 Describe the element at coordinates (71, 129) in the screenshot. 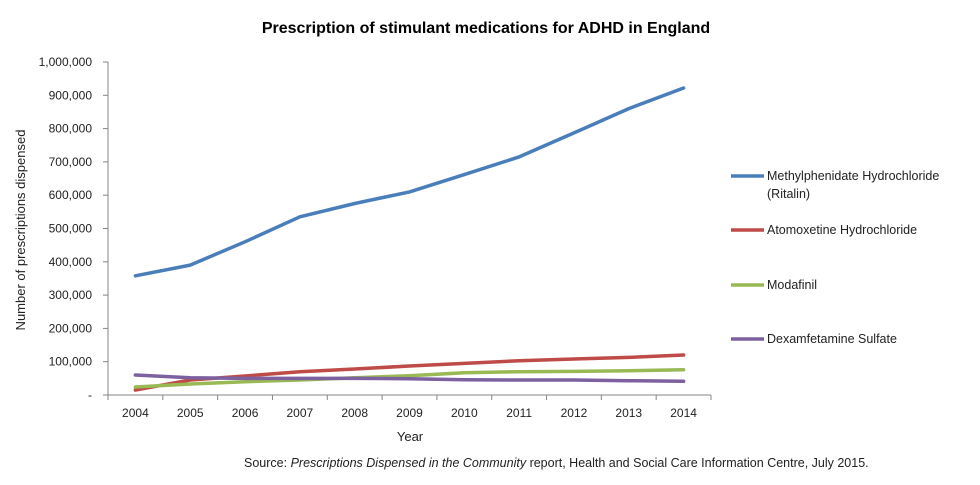

I see `y-tick-label: 800,000` at that location.